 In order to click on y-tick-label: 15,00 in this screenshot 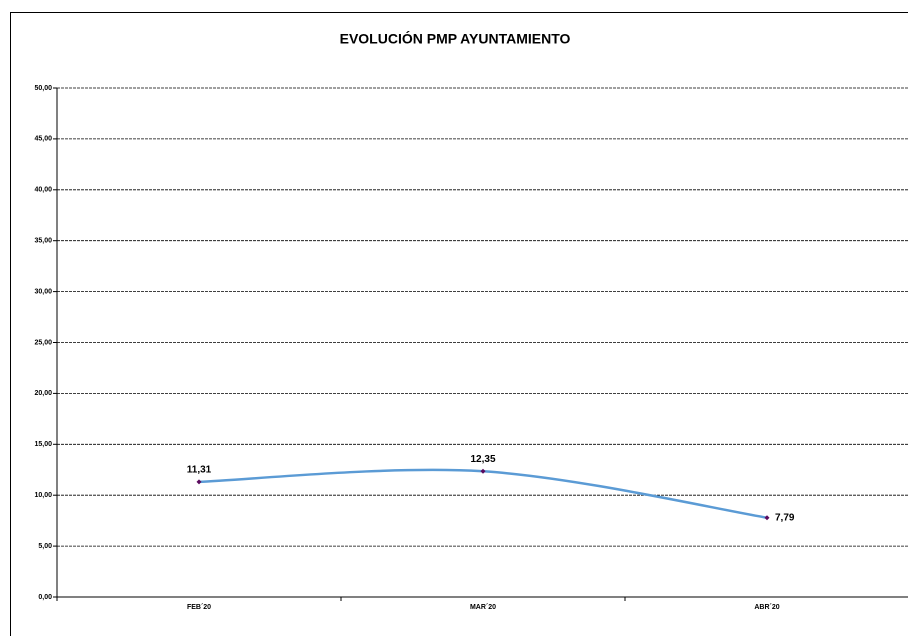, I will do `click(43, 444)`.